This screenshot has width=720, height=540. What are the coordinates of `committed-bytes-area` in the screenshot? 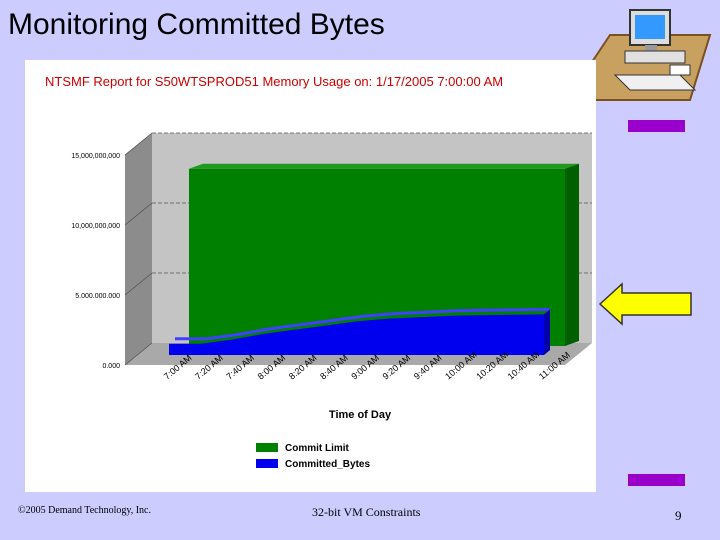 It's located at (356, 334).